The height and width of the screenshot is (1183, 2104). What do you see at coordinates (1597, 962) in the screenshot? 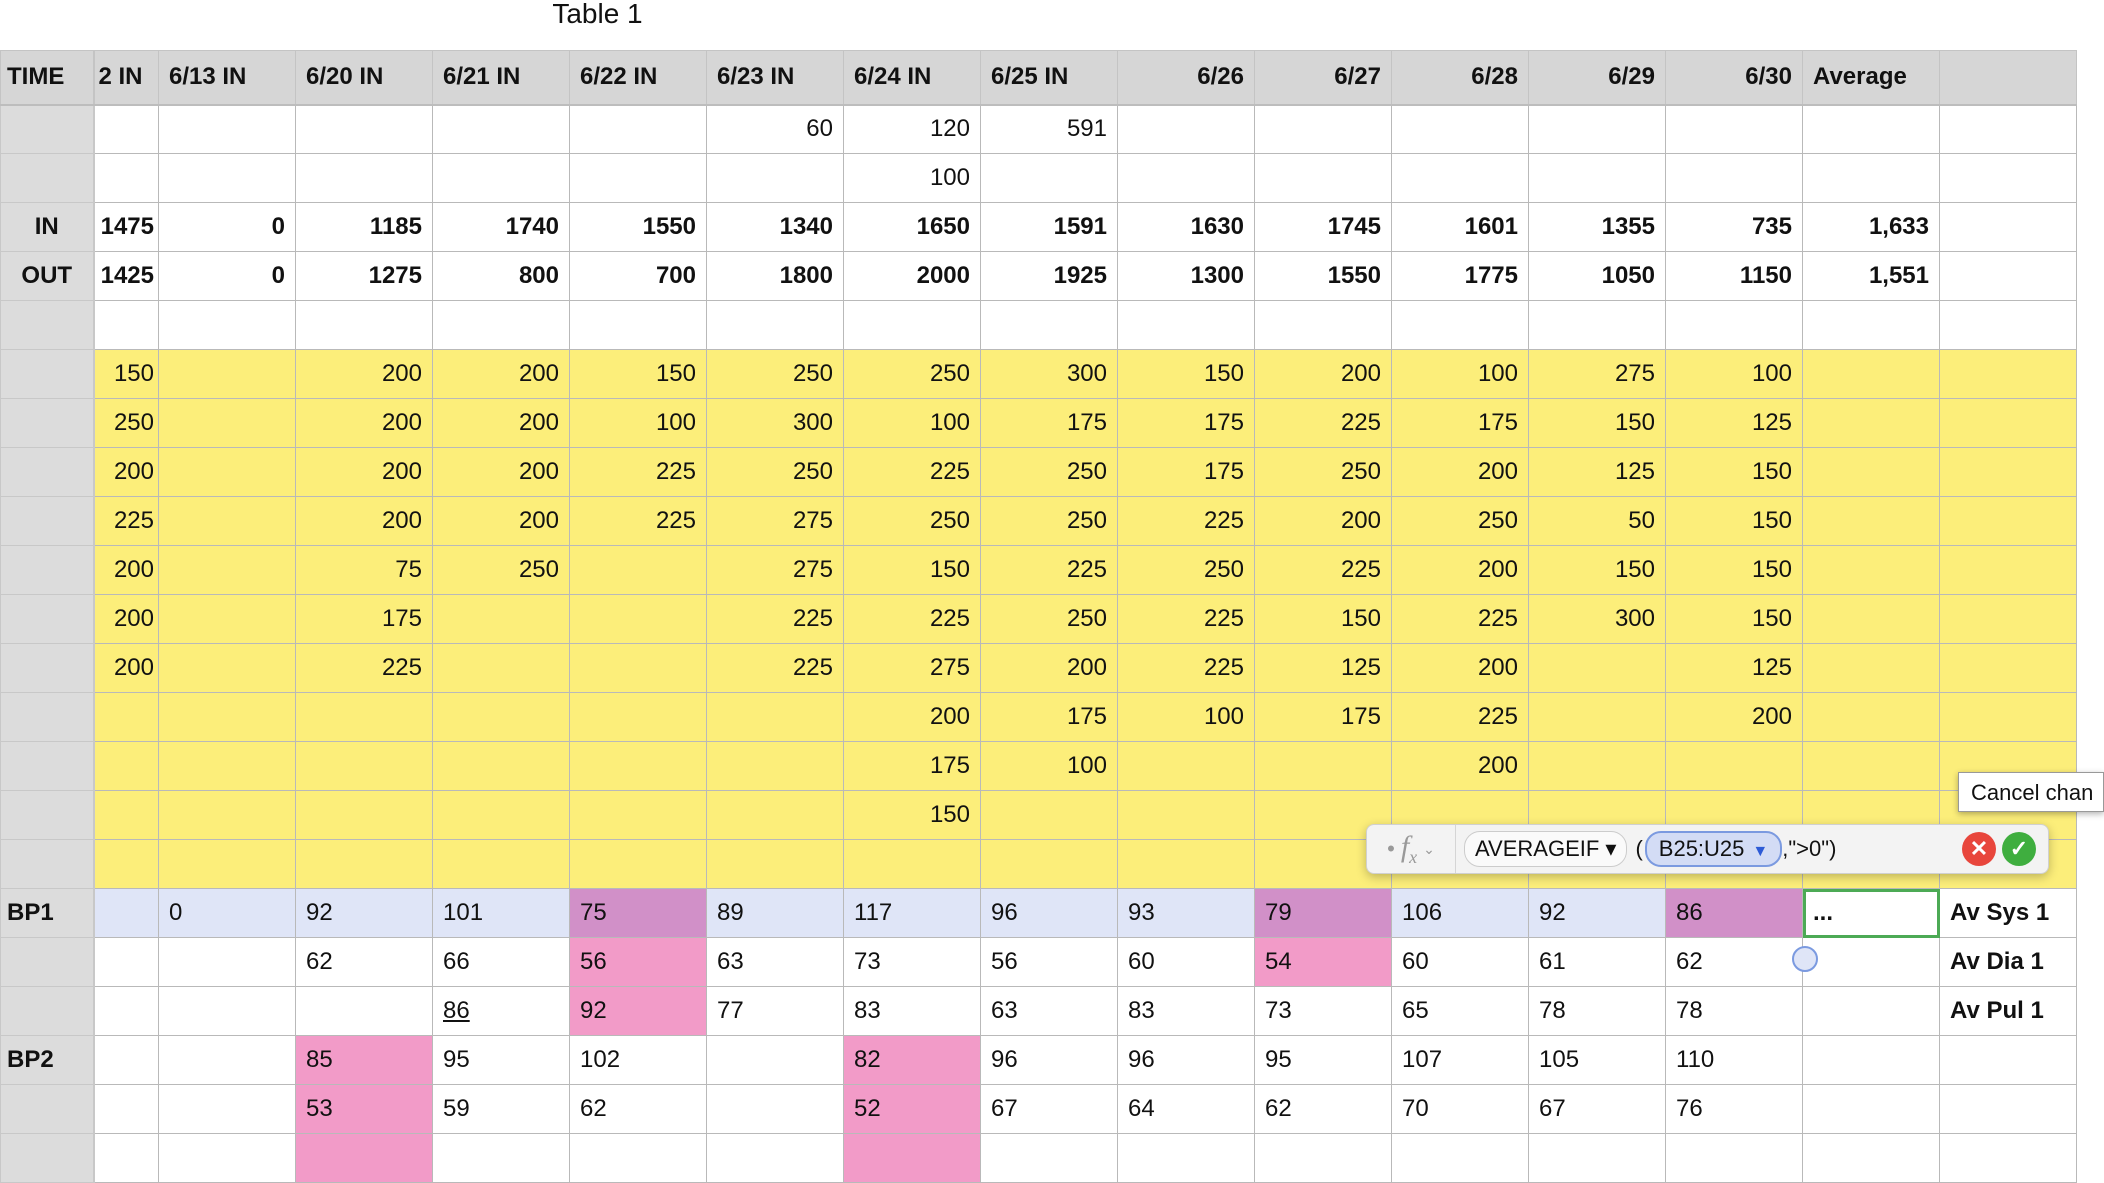
I see `cell: 61` at bounding box center [1597, 962].